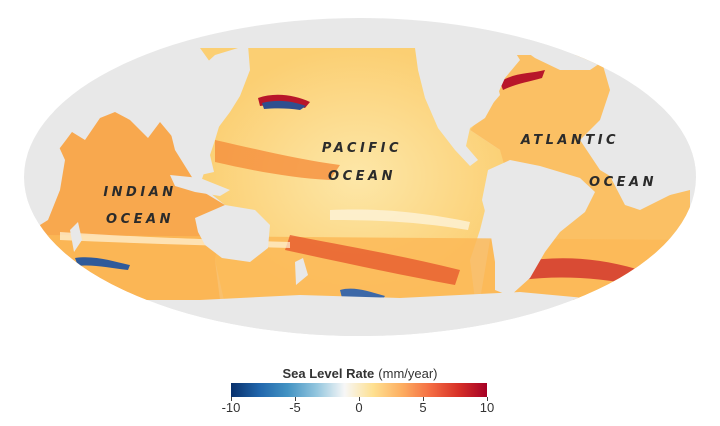 The width and height of the screenshot is (720, 426). What do you see at coordinates (400, 219) in the screenshot?
I see `pale-pacific-streak` at bounding box center [400, 219].